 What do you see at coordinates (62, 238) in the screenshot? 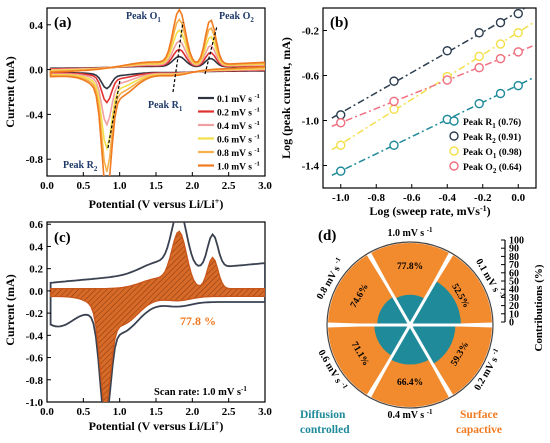
I see `panel-c-label: (c)` at bounding box center [62, 238].